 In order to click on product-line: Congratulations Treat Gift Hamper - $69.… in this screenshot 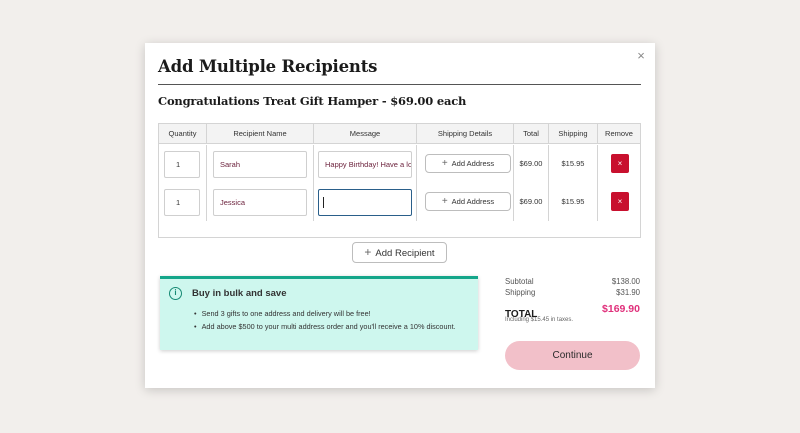, I will do `click(312, 101)`.